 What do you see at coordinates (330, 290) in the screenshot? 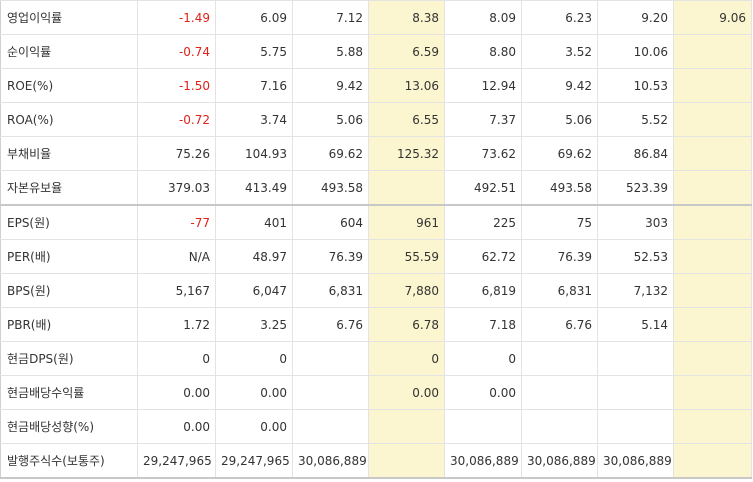
I see `table-cell: 6,831` at bounding box center [330, 290].